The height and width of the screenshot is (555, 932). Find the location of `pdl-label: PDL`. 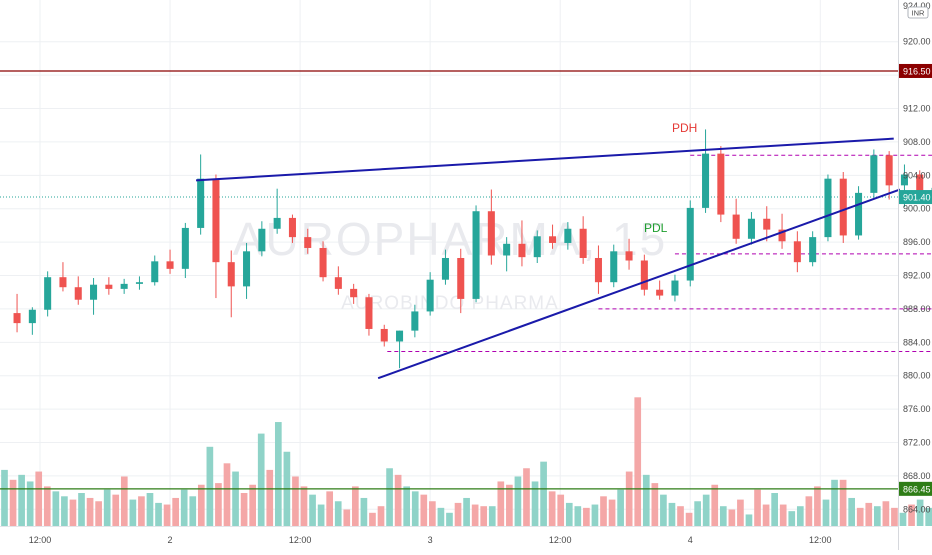

pdl-label: PDL is located at coordinates (656, 228).